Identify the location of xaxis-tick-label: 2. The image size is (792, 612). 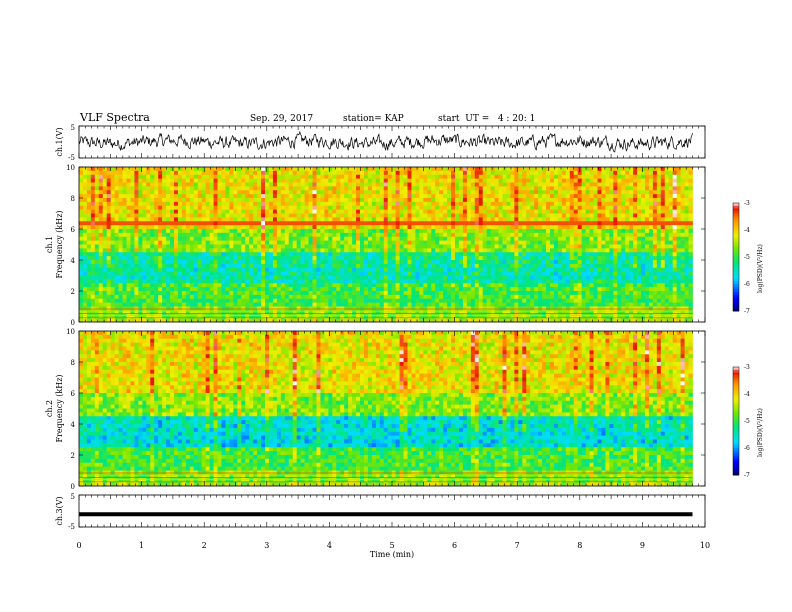
(204, 545).